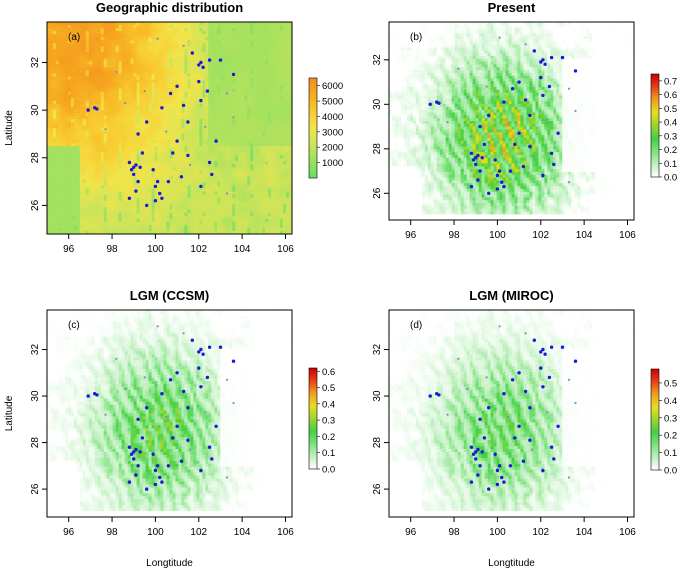 The width and height of the screenshot is (685, 574). What do you see at coordinates (74, 37) in the screenshot?
I see `panel-label: (a)` at bounding box center [74, 37].